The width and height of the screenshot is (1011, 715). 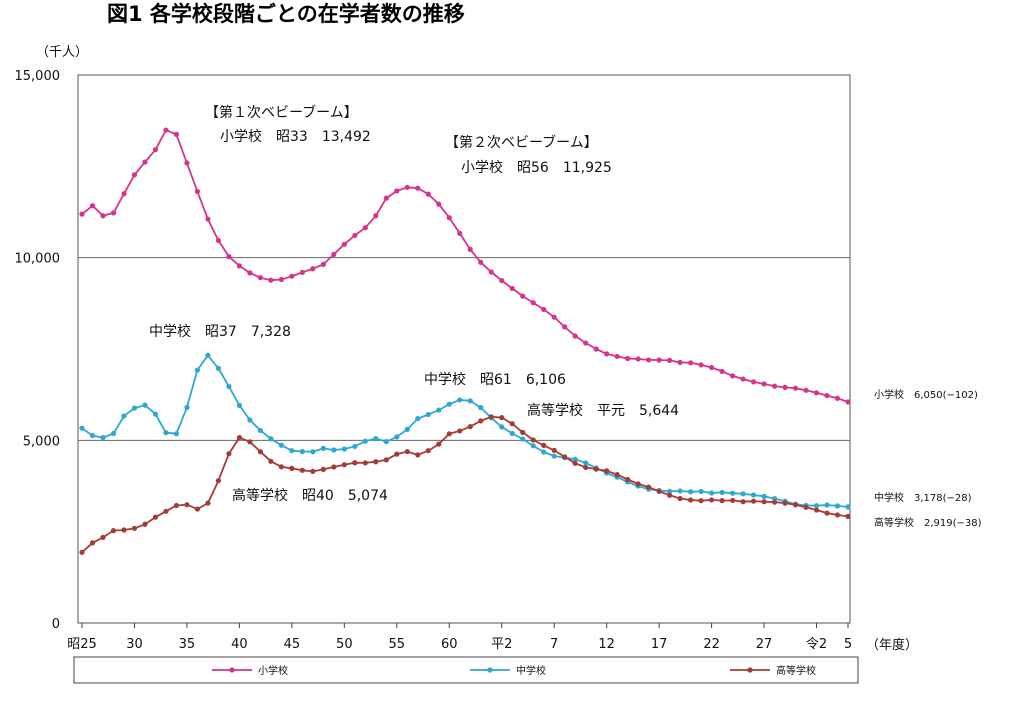 What do you see at coordinates (187, 644) in the screenshot?
I see `x-tick-label: 35` at bounding box center [187, 644].